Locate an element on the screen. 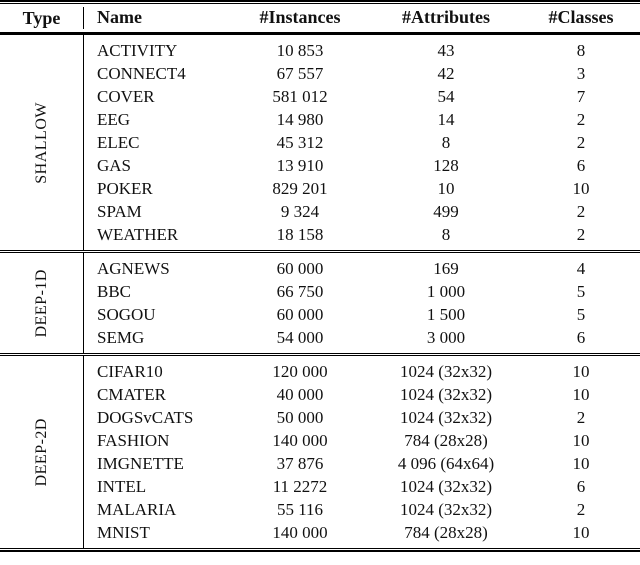  cell-attributes: 4 096 (64x64) is located at coordinates (446, 463).